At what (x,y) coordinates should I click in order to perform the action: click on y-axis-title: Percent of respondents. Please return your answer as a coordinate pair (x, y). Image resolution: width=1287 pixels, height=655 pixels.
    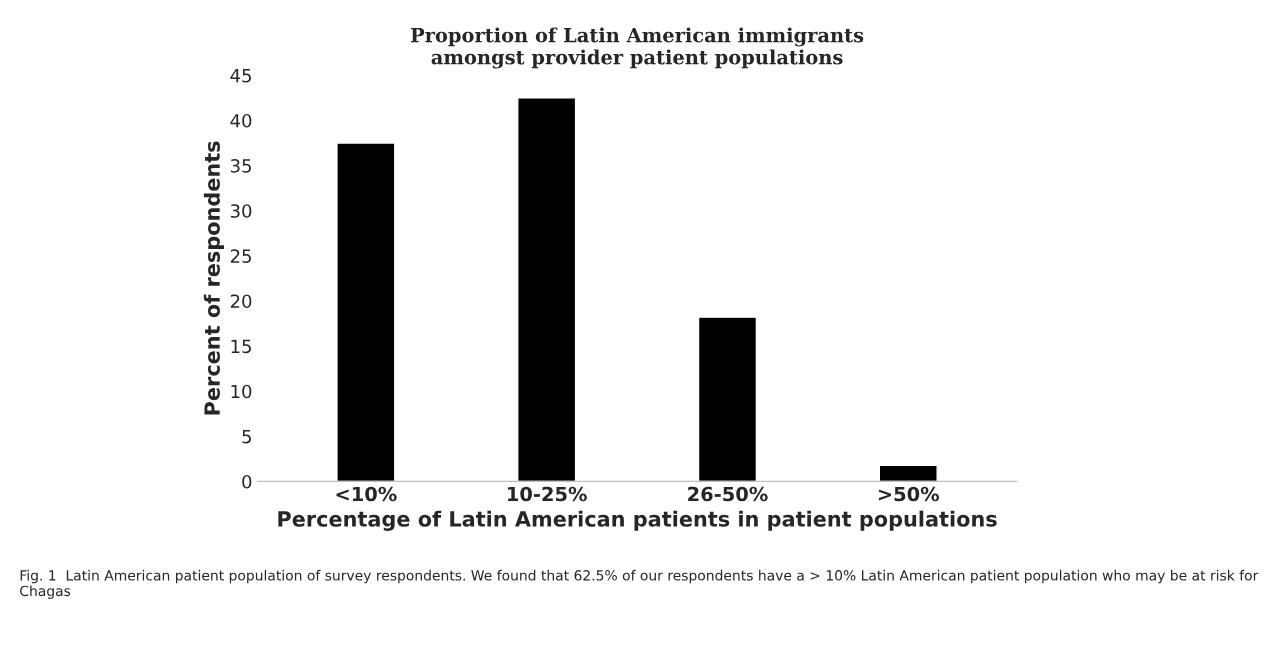
    Looking at the image, I should click on (214, 278).